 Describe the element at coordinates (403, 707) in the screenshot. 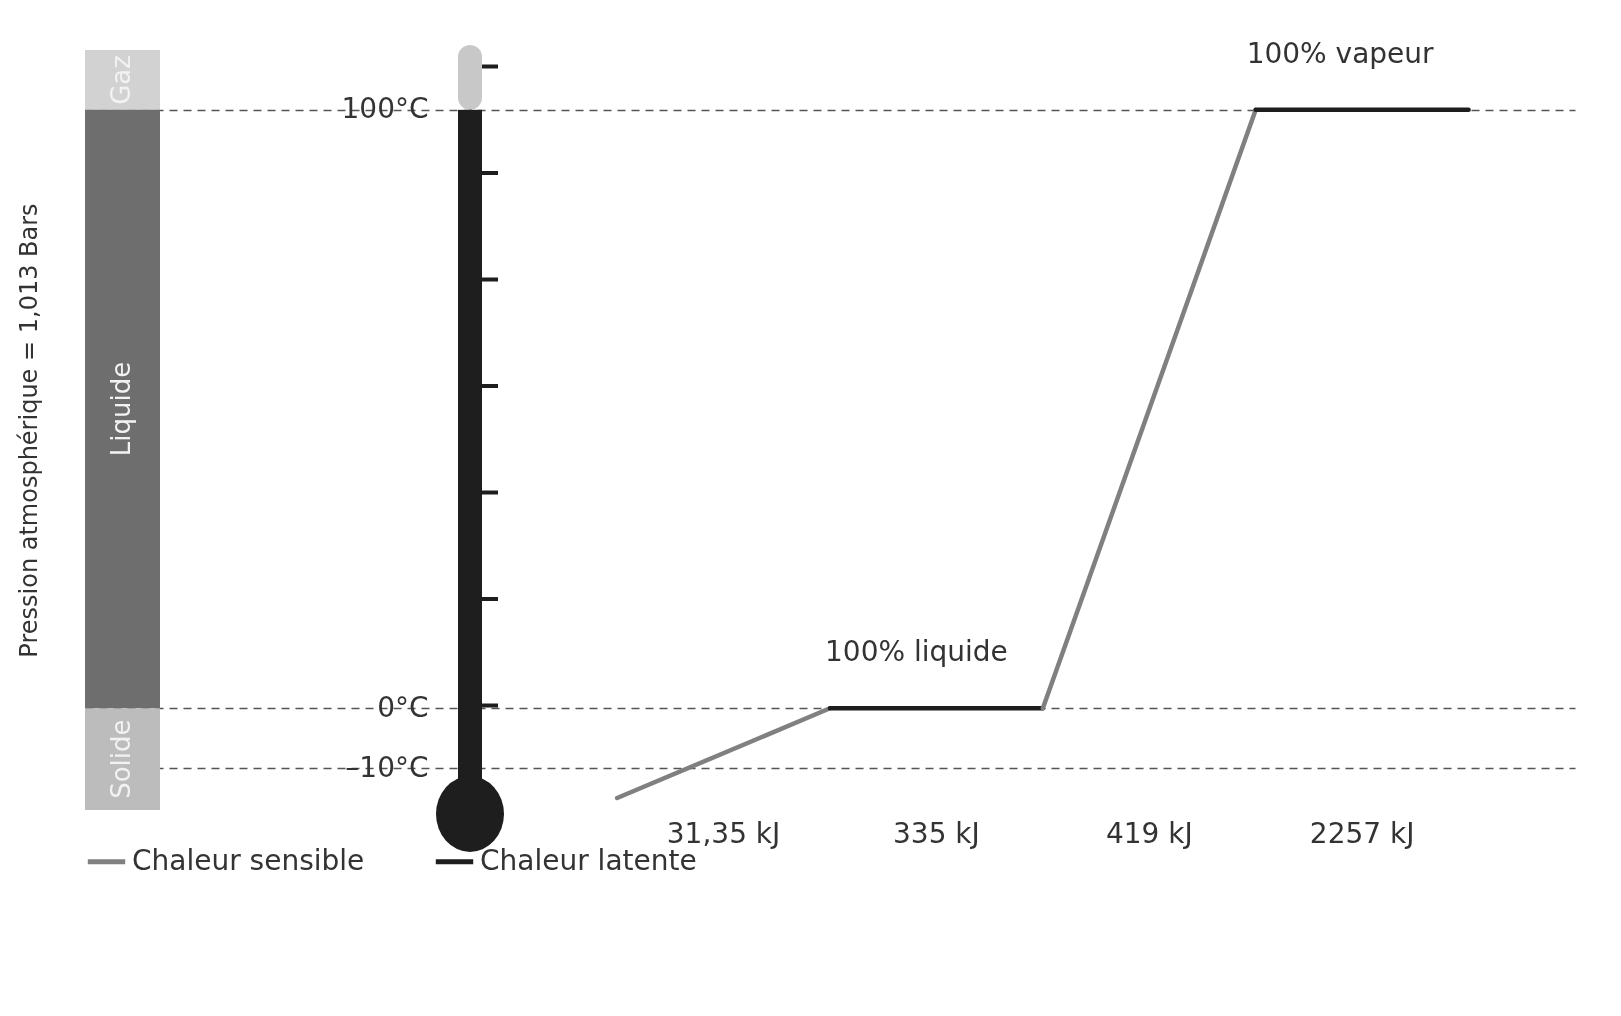

I see `y-tick-label: 0°C` at that location.